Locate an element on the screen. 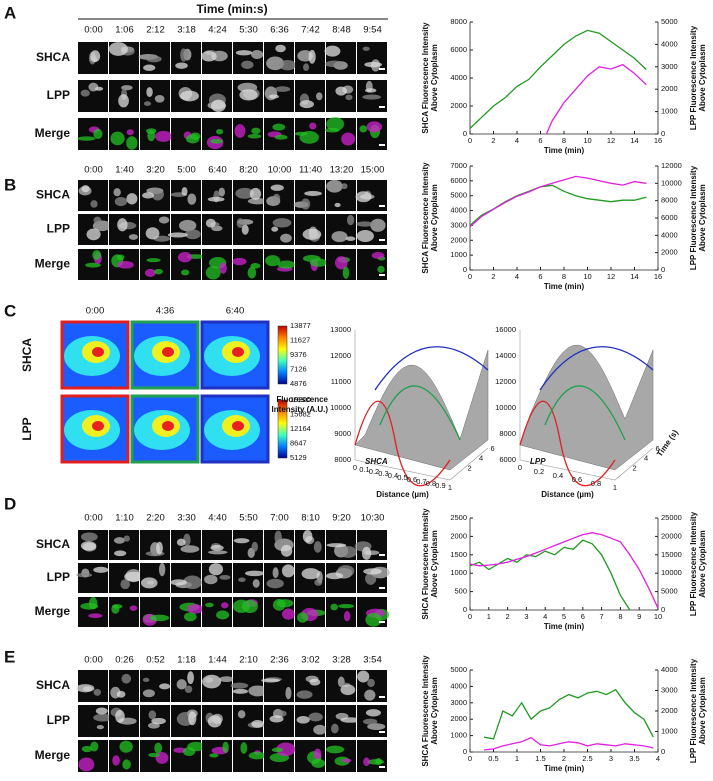 This screenshot has height=781, width=713. time-label: 2:12 is located at coordinates (155, 30).